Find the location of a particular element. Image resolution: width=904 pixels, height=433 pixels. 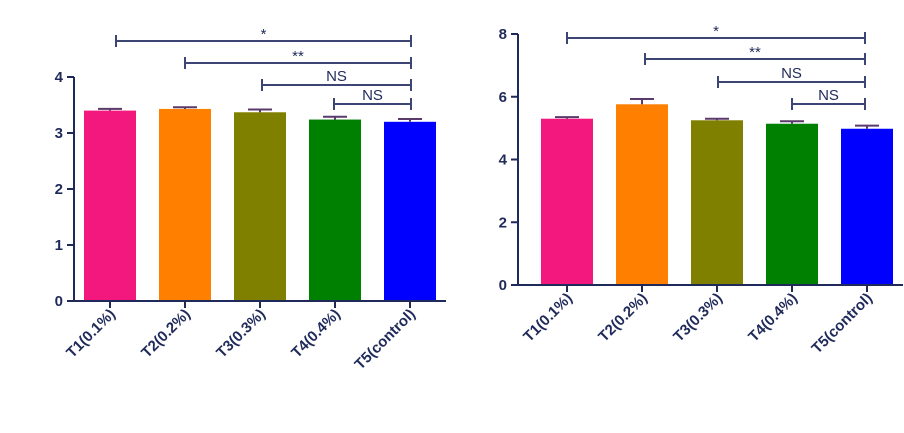

y-tick-label: 8 is located at coordinates (503, 34).